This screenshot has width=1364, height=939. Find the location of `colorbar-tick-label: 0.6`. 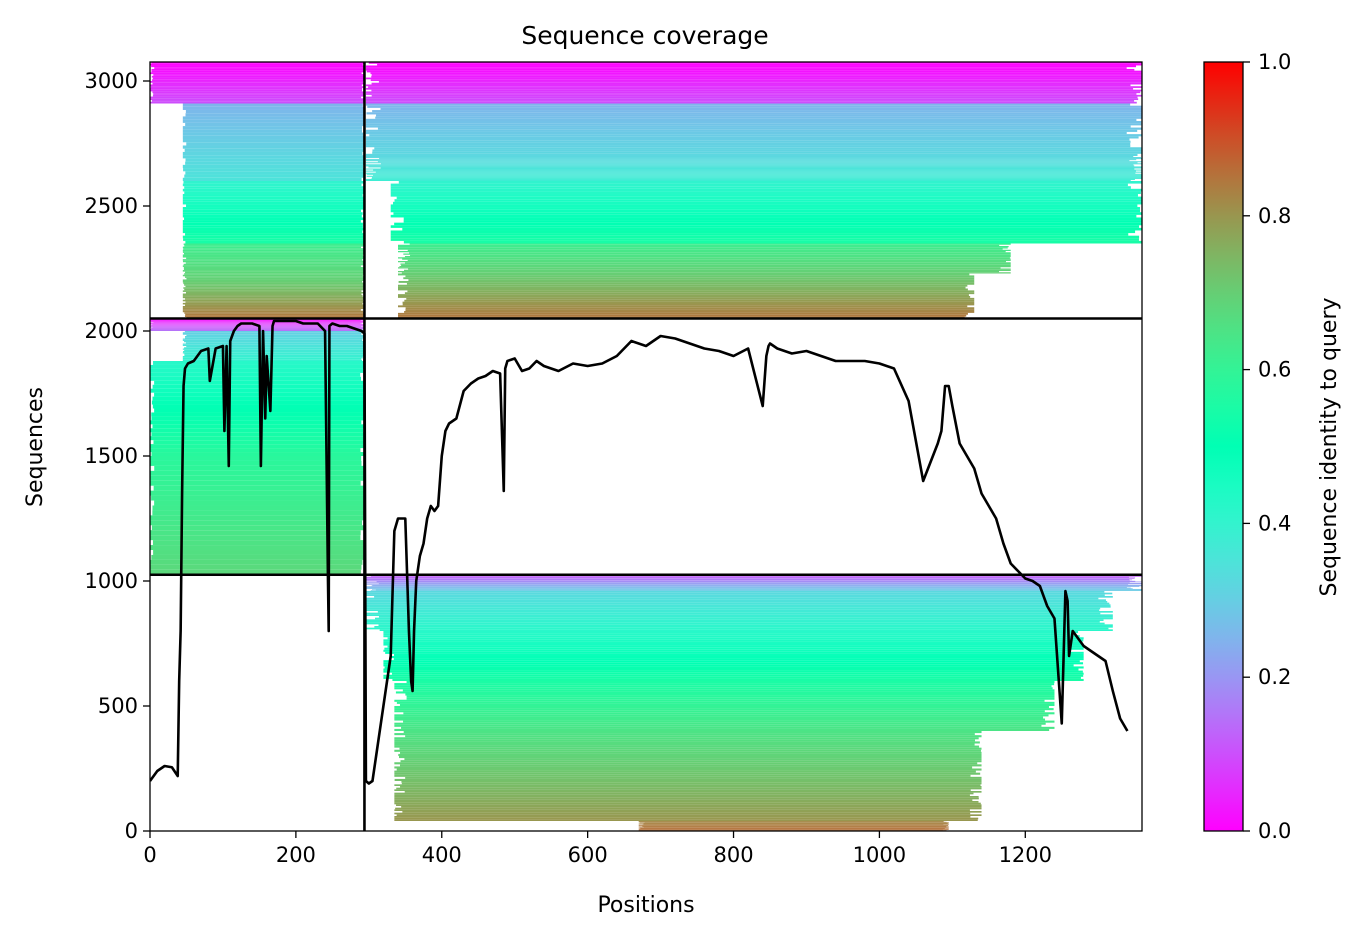

colorbar-tick-label: 0.6 is located at coordinates (1274, 370).